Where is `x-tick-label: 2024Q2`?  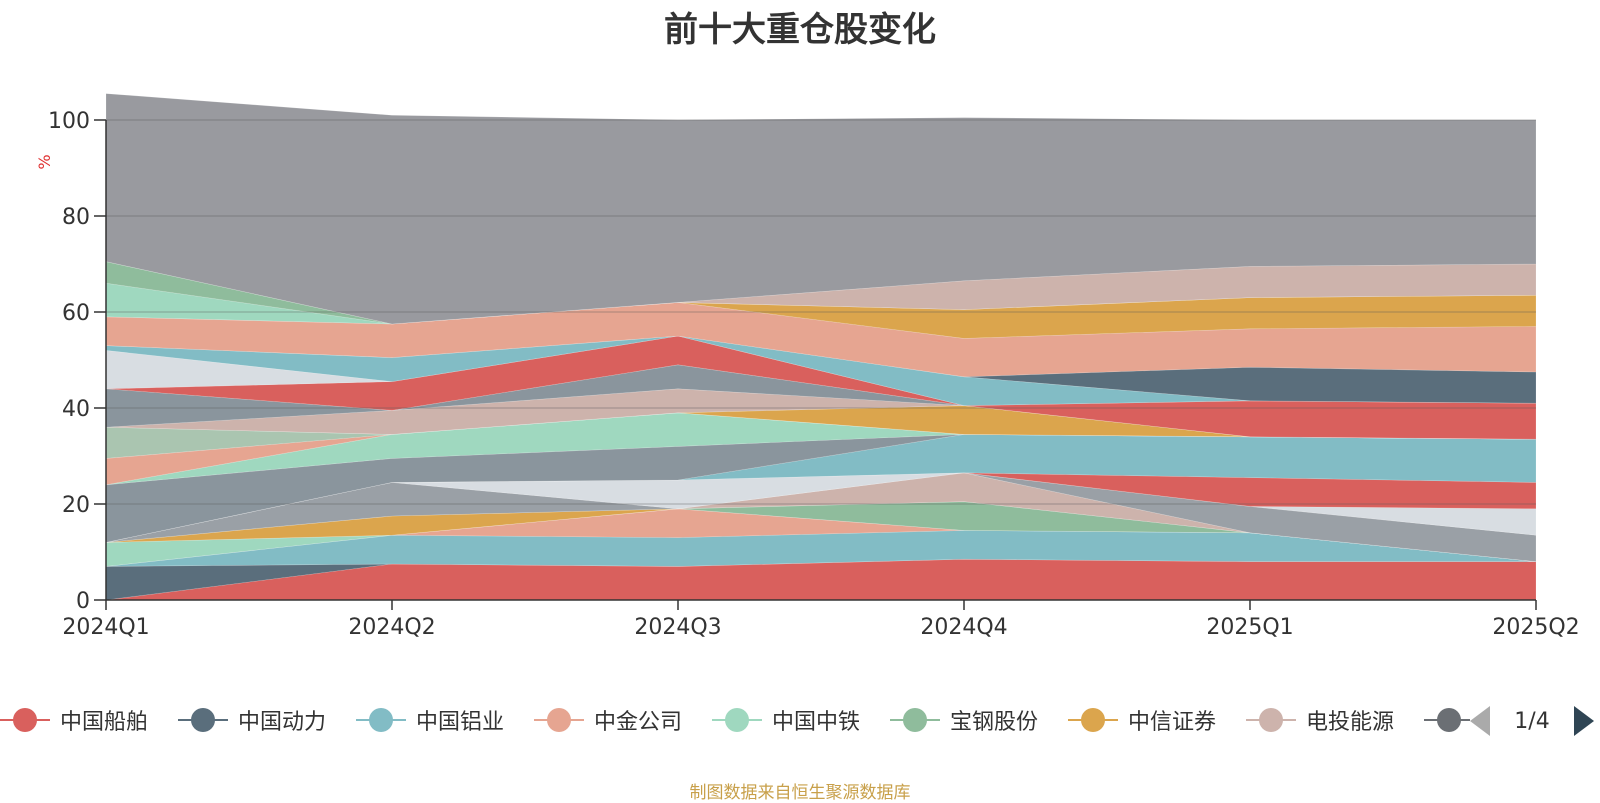 x-tick-label: 2024Q2 is located at coordinates (391, 627).